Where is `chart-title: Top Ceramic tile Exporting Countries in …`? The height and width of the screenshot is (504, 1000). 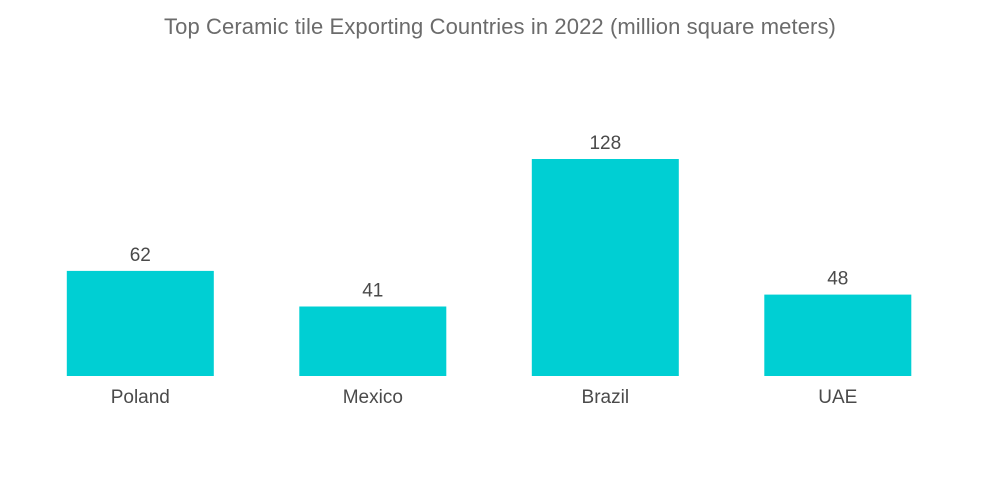
chart-title: Top Ceramic tile Exporting Countries in … is located at coordinates (500, 26).